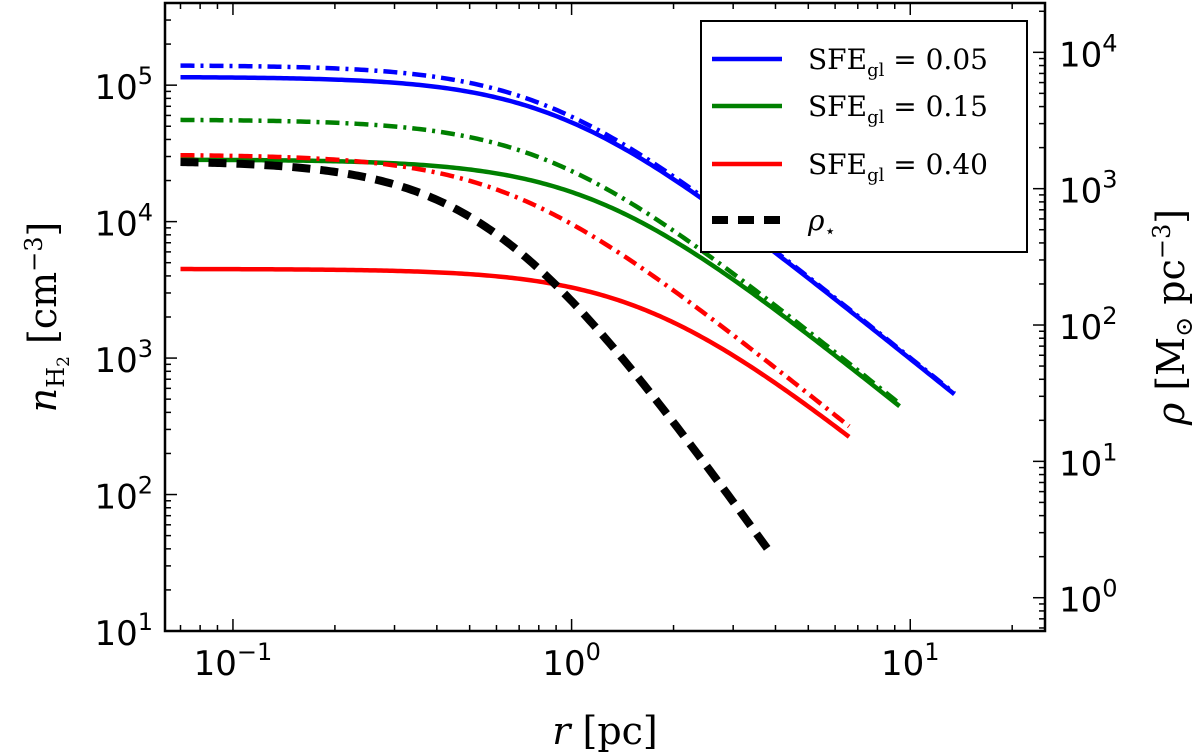 Image resolution: width=1200 pixels, height=752 pixels. Describe the element at coordinates (233, 661) in the screenshot. I see `x-tick-label: 10⁻¹` at that location.